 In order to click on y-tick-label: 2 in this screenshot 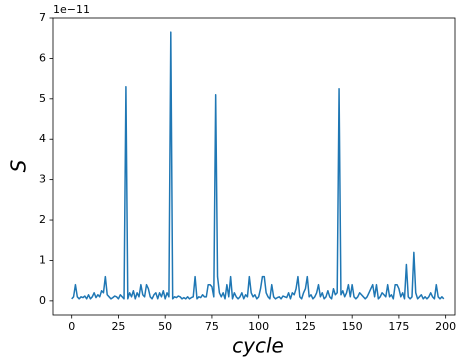, I will do `click(42, 219)`.